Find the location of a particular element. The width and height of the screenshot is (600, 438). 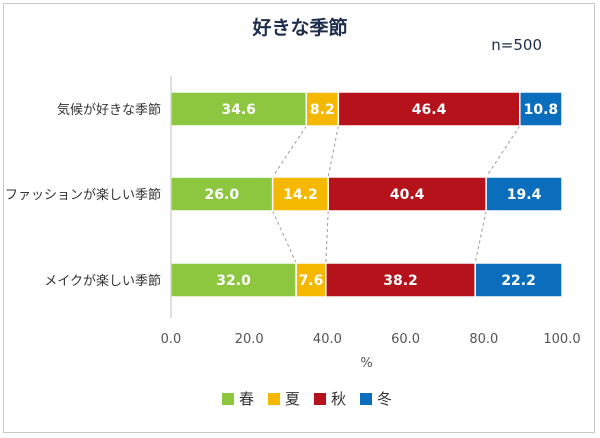

data-label: 26.0 is located at coordinates (222, 195).